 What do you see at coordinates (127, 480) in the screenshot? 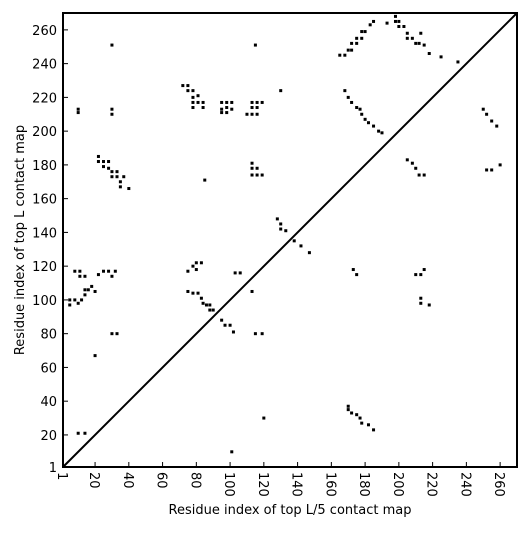
I see `x-tick-label: 40` at bounding box center [127, 480].